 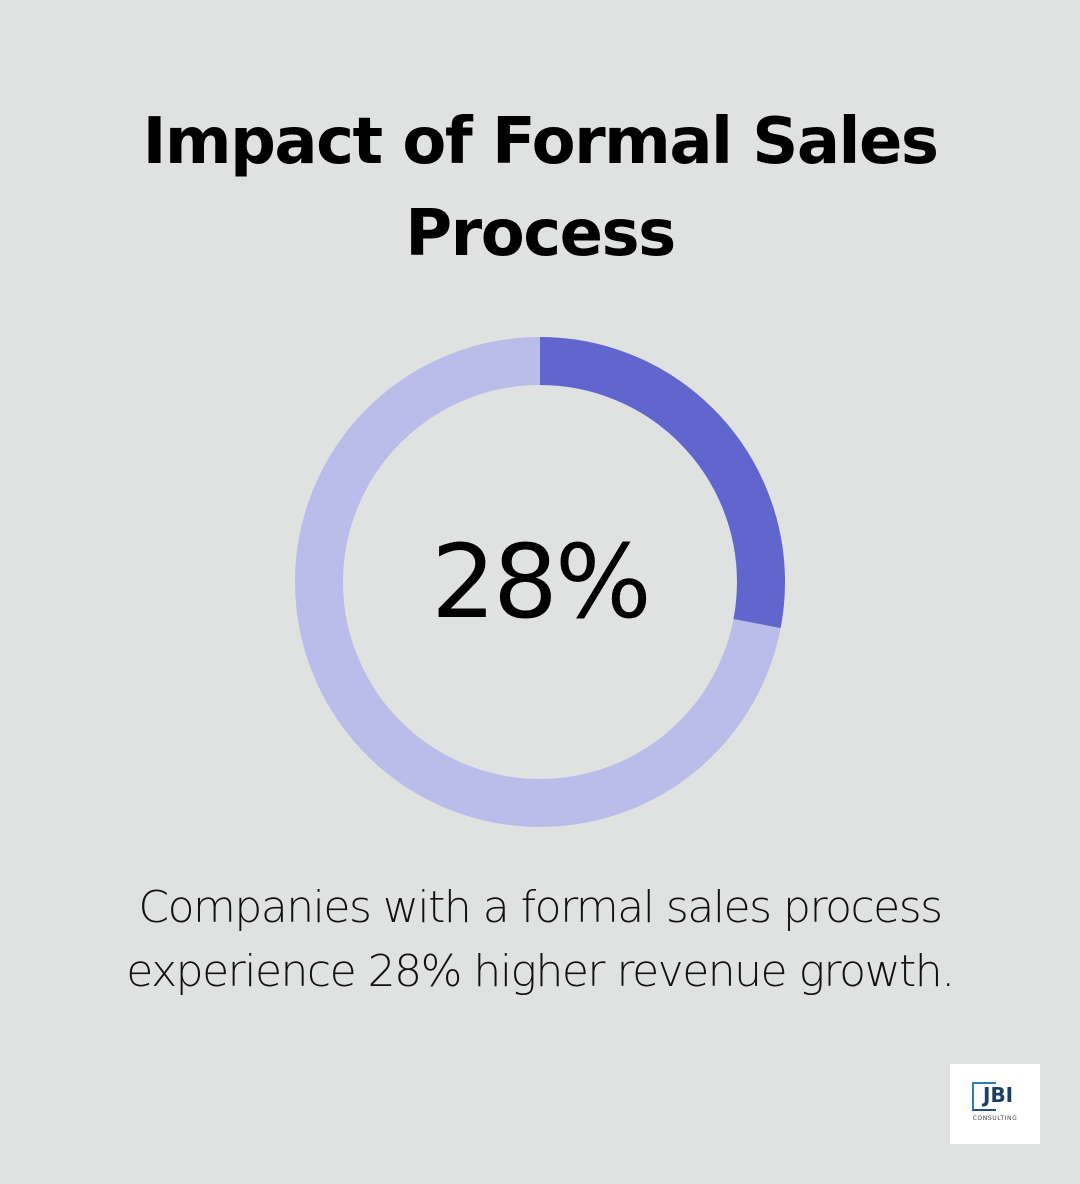 What do you see at coordinates (540, 907) in the screenshot?
I see `caption-line-1: Companies with a formal sales process` at bounding box center [540, 907].